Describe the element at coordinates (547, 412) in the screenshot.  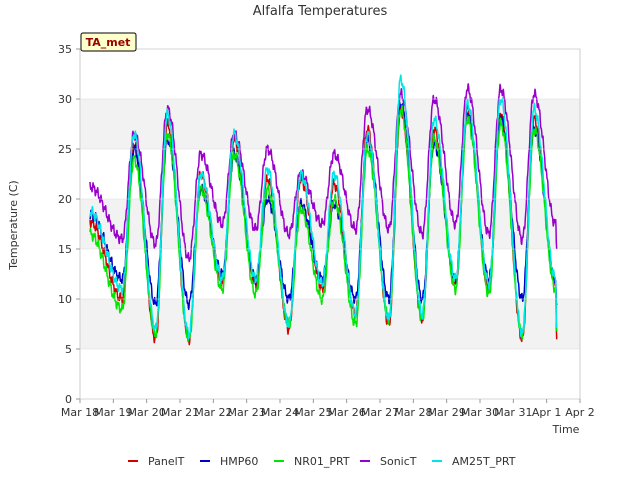
I see `x-tick-label: Apr 1` at that location.